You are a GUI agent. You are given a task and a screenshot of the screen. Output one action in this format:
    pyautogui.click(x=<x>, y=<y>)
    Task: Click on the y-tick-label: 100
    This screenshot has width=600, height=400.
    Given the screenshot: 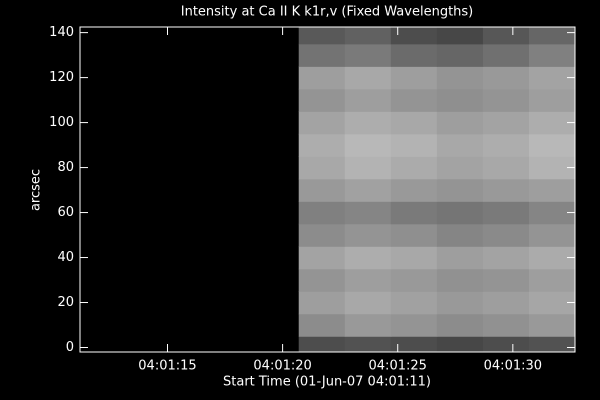 What is the action you would take?
    pyautogui.click(x=61, y=122)
    